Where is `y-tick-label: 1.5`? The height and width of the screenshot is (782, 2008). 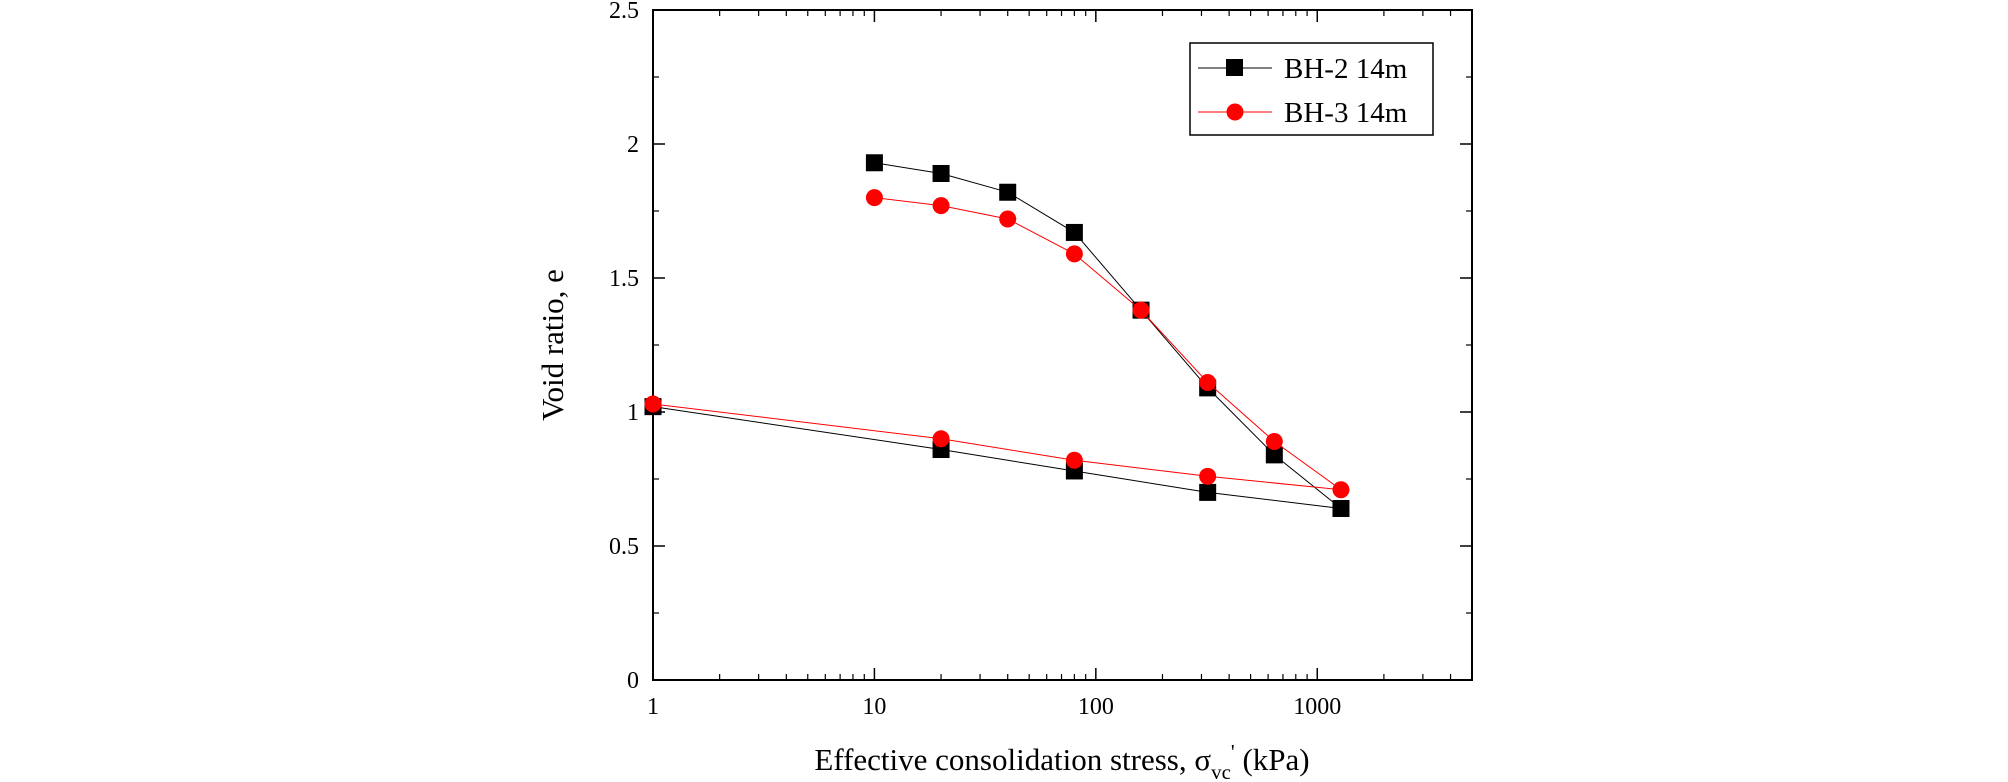 y-tick-label: 1.5 is located at coordinates (624, 279).